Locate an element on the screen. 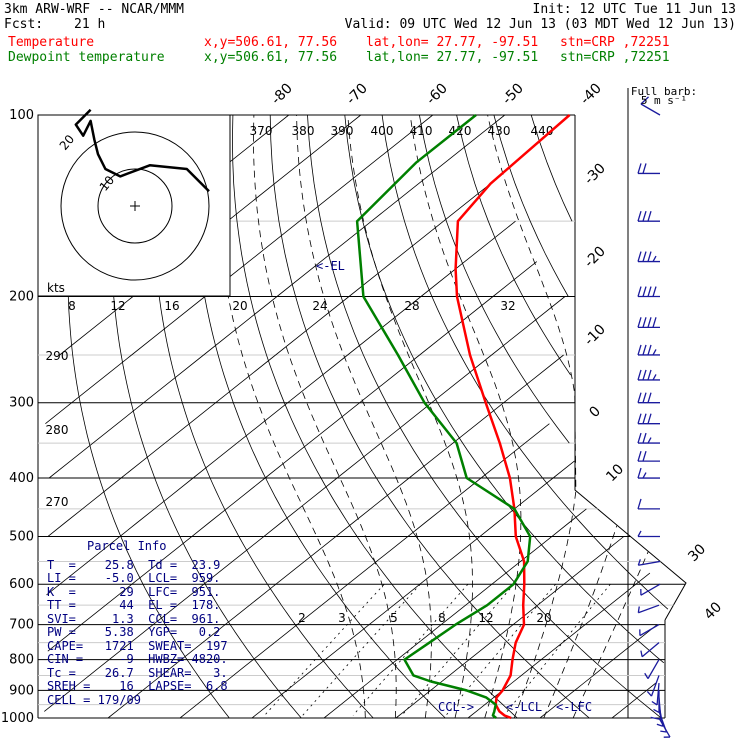  dry-adiabat-line is located at coordinates (531, 205).